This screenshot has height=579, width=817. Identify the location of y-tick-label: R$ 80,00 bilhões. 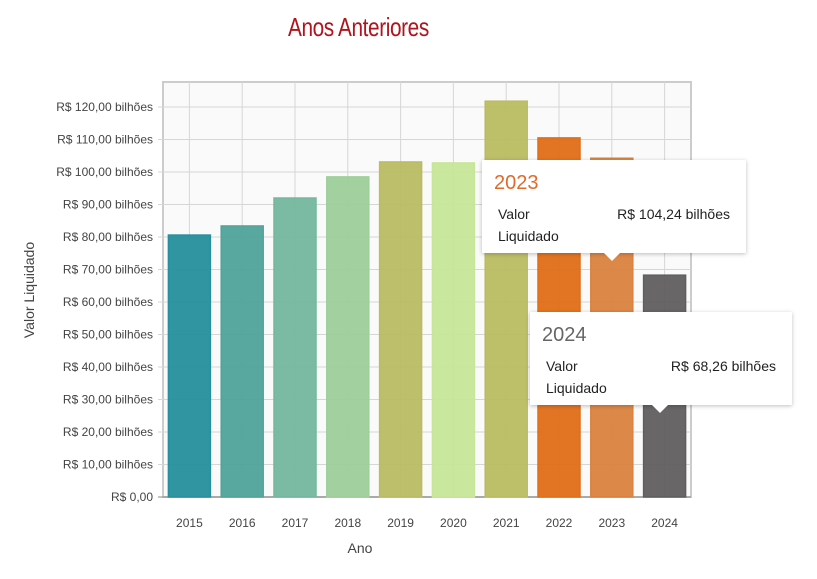
(108, 237).